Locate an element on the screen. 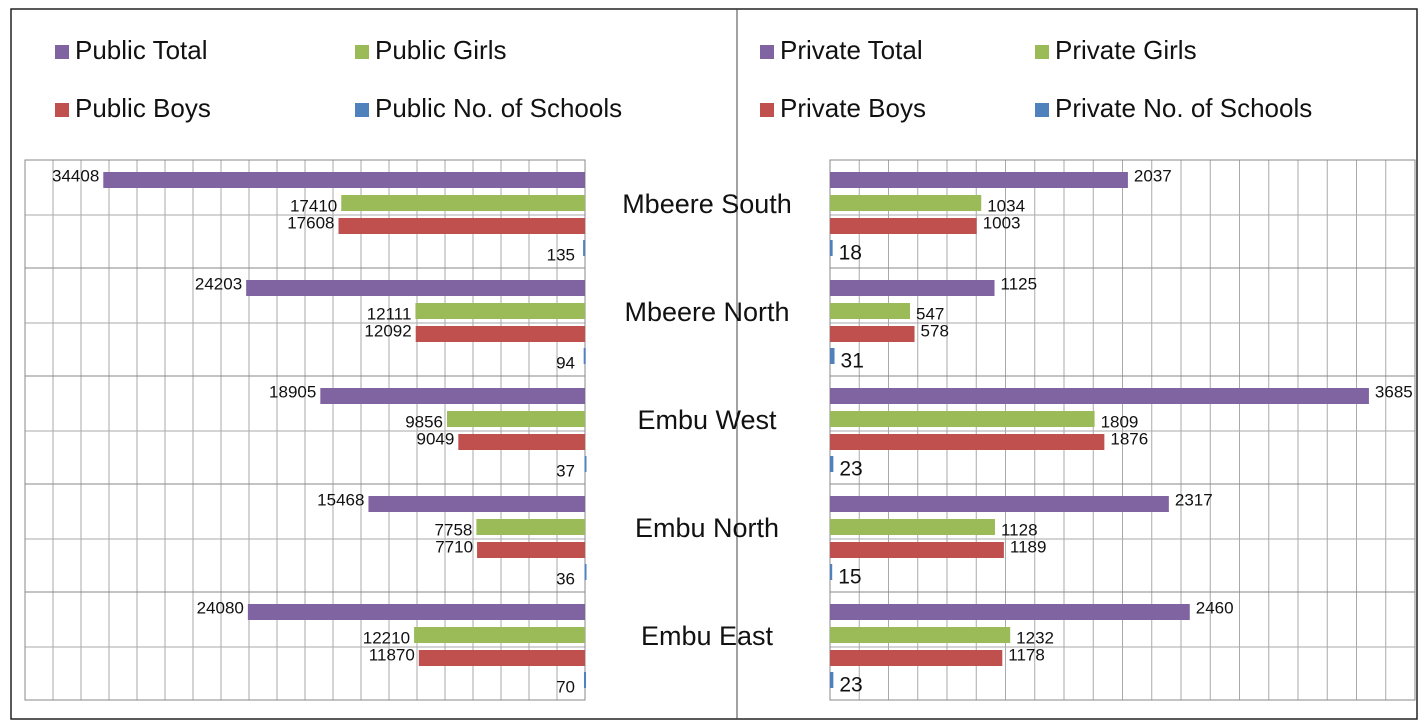 Image resolution: width=1419 pixels, height=721 pixels. category-label: Mbeere North is located at coordinates (706, 312).